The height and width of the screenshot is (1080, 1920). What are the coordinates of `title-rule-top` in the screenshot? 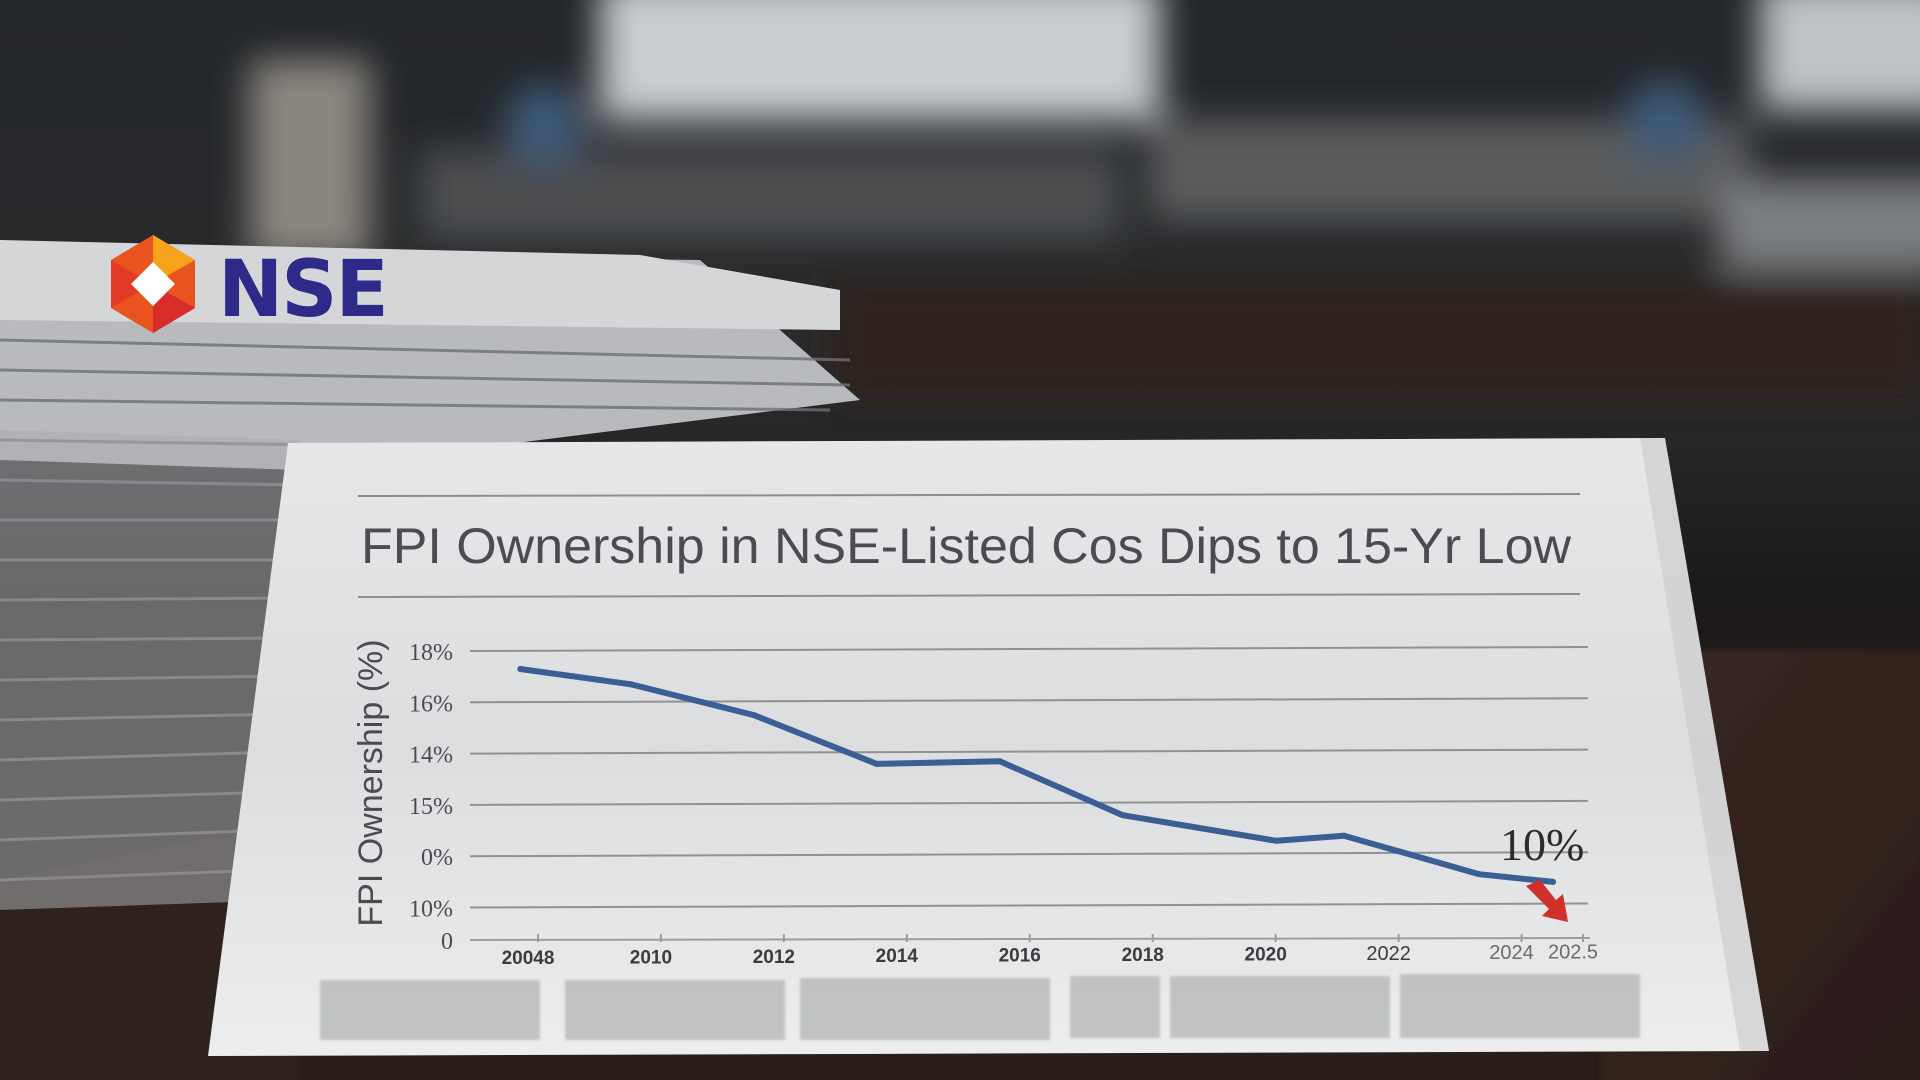 It's located at (969, 495).